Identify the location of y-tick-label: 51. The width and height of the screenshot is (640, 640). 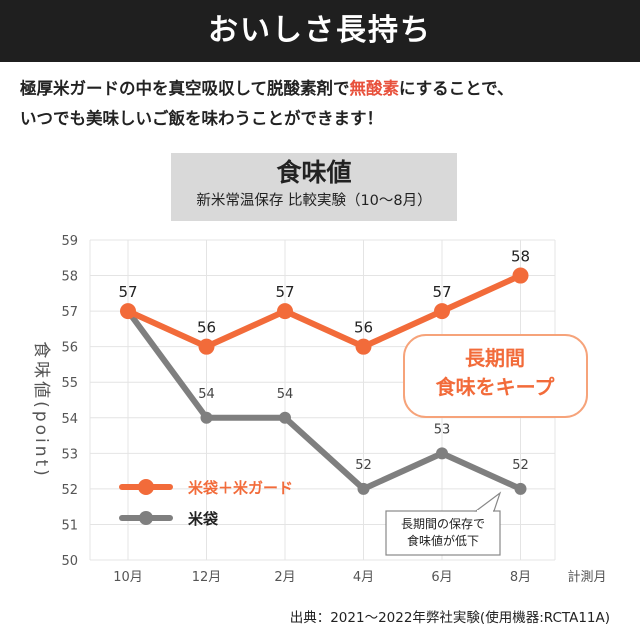
(69, 525).